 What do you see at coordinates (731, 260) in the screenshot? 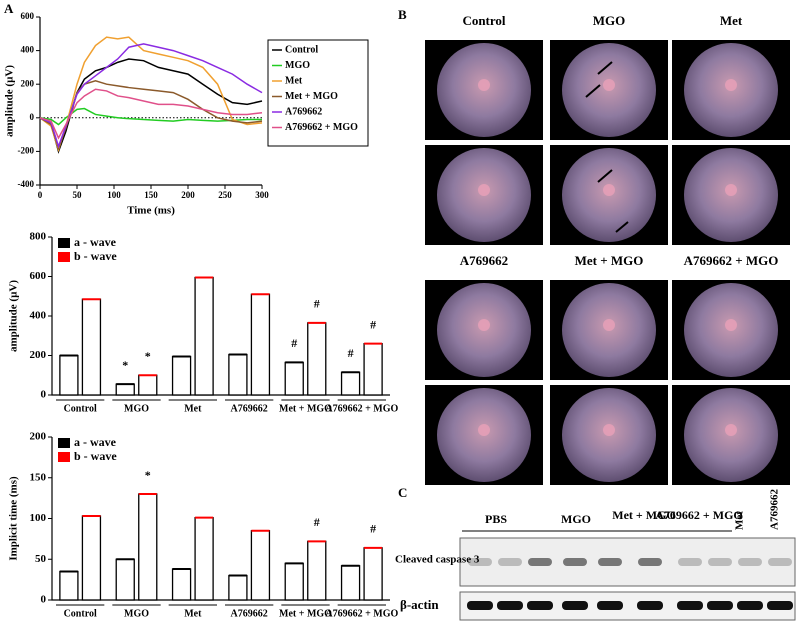
I see `fundus-label: A769662 + MGO` at bounding box center [731, 260].